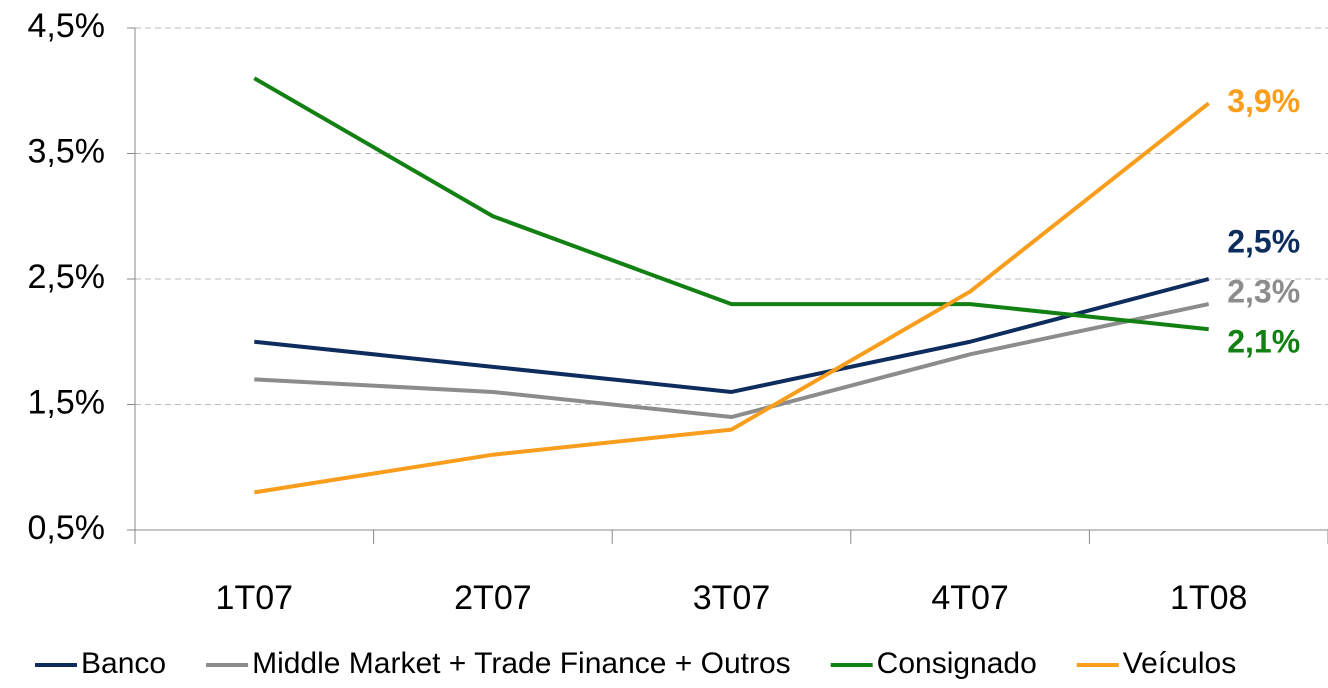  I want to click on x-tick-label: 3T07, so click(732, 598).